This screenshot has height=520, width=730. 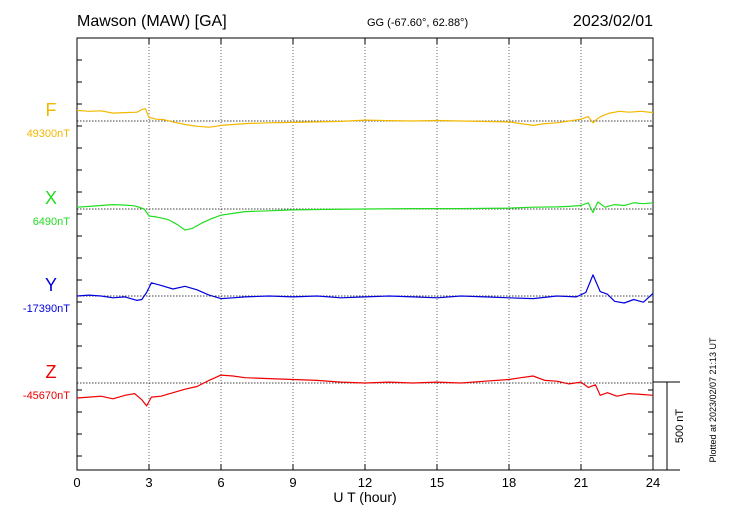 I want to click on scale-bar: 500 nT, so click(x=669, y=426).